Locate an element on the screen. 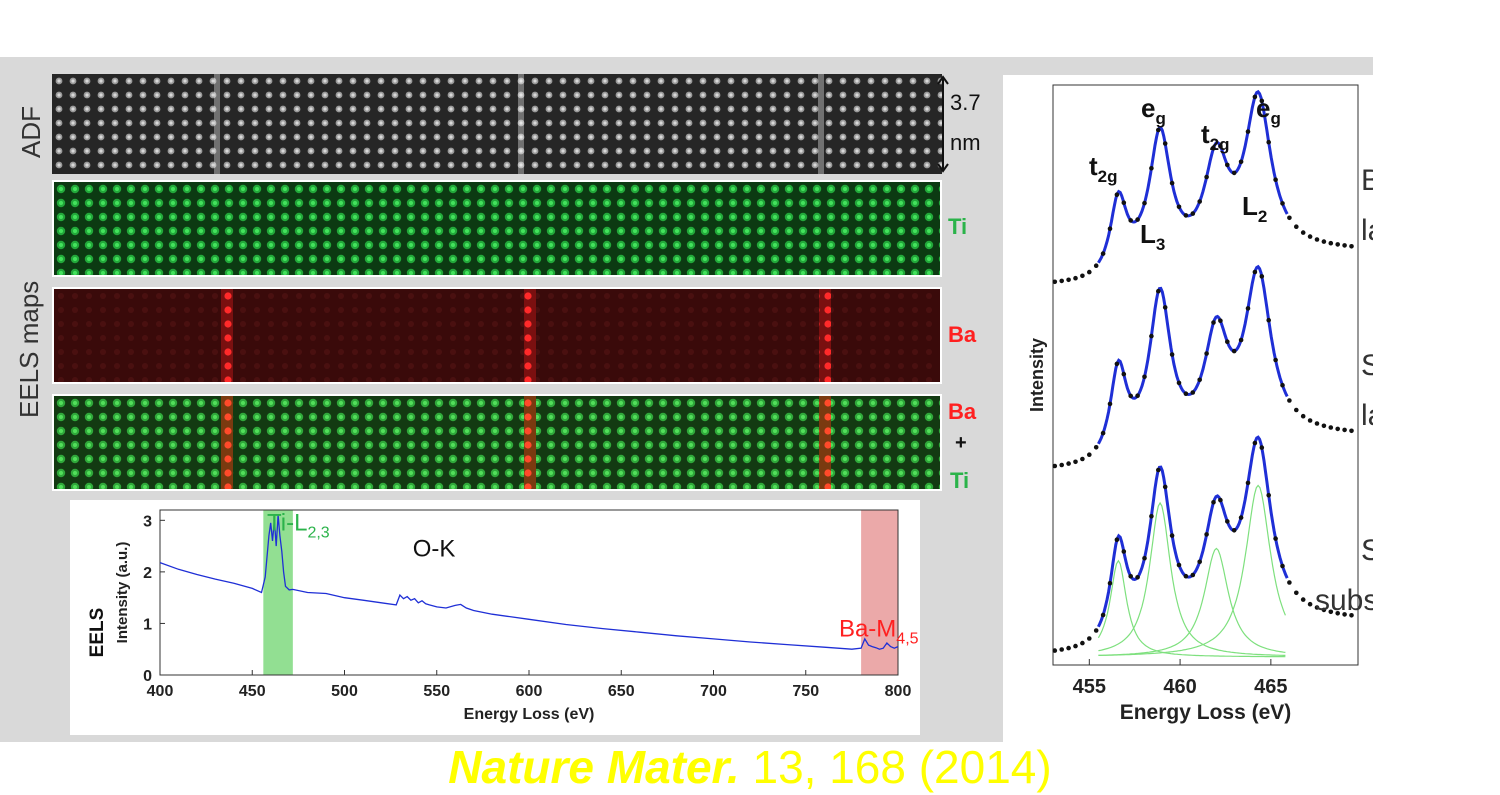 The image size is (1500, 795). peak-label-4: L3 is located at coordinates (1152, 236).